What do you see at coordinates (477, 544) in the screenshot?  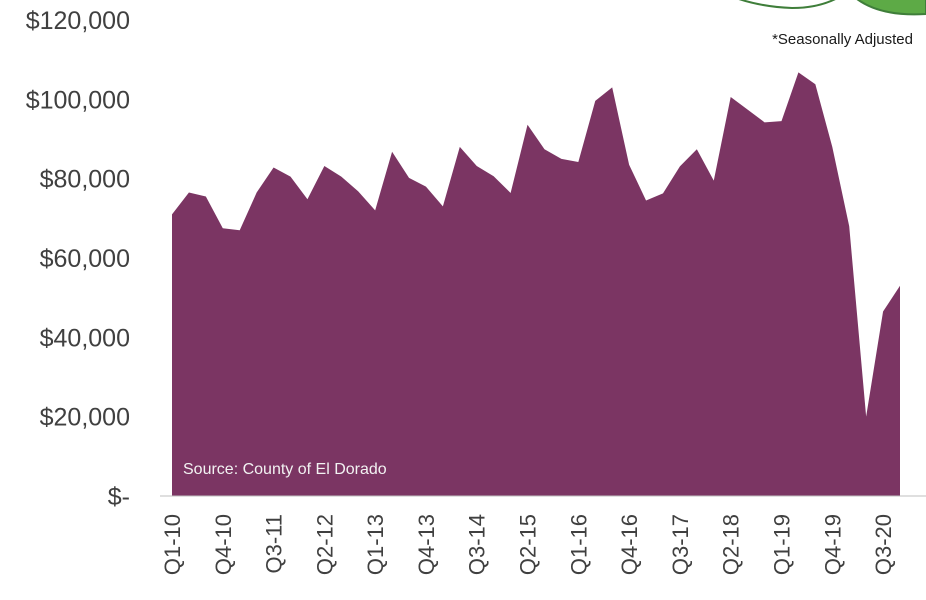 I see `x-tick-label: Q3-14` at bounding box center [477, 544].